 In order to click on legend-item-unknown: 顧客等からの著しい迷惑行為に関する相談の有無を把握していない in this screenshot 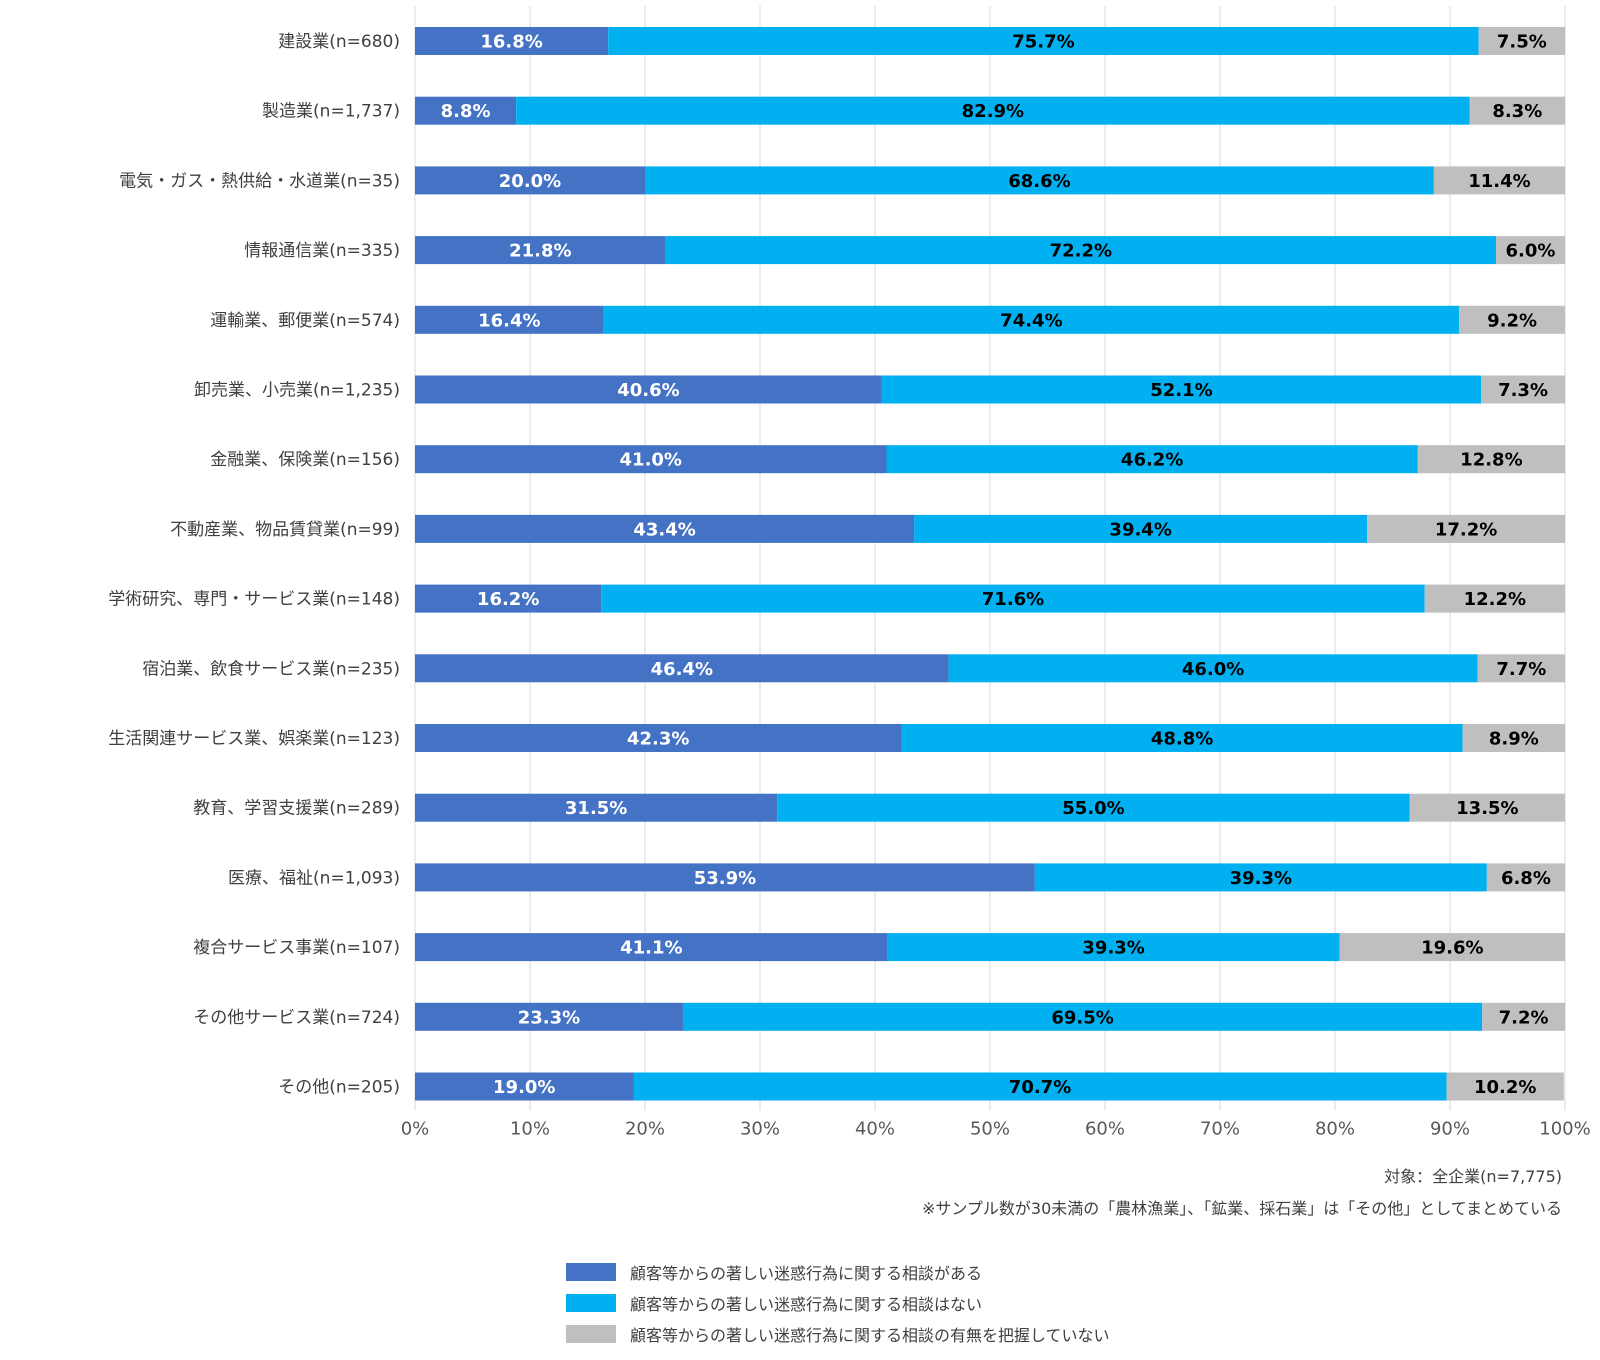, I will do `click(838, 1333)`.